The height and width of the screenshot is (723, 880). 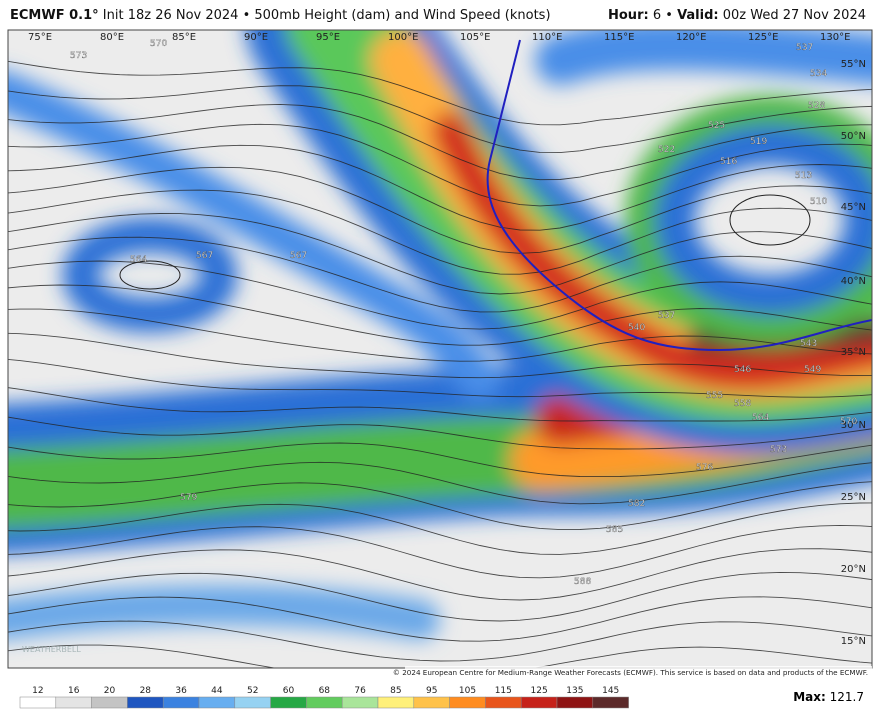 What do you see at coordinates (539, 691) in the screenshot?
I see `colorbar-tick-label: 125` at bounding box center [539, 691].